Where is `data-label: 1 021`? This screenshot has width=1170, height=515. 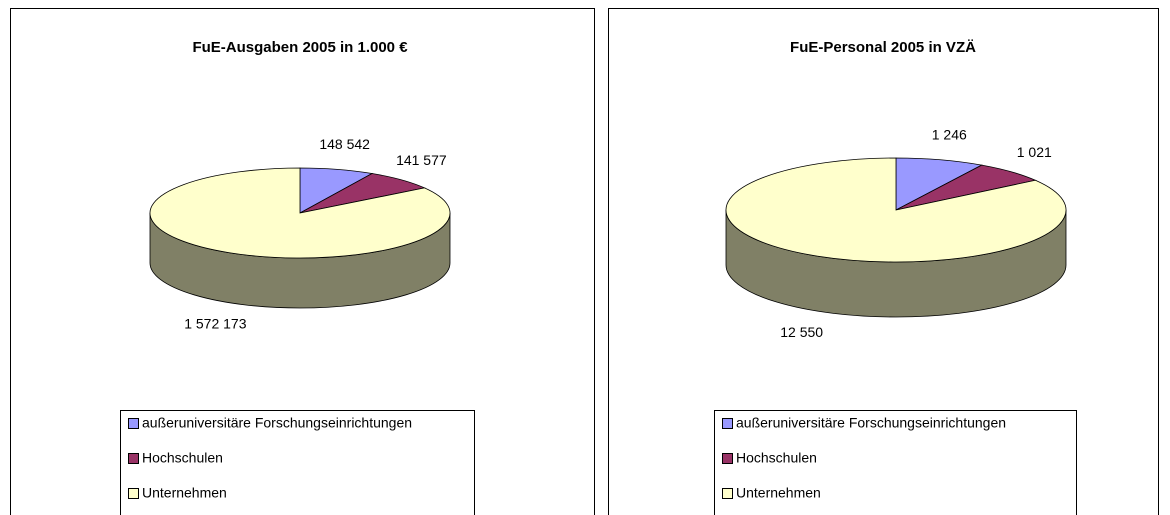
data-label: 1 021 is located at coordinates (1034, 152).